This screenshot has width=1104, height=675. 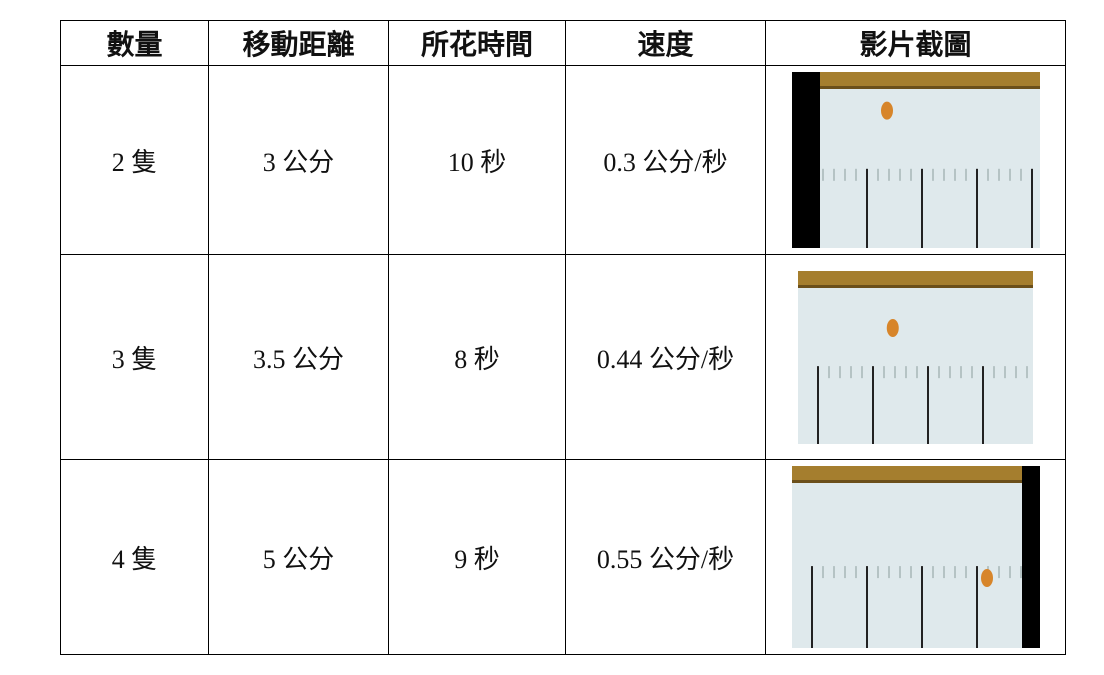 What do you see at coordinates (298, 160) in the screenshot?
I see `cell: 3 公分` at bounding box center [298, 160].